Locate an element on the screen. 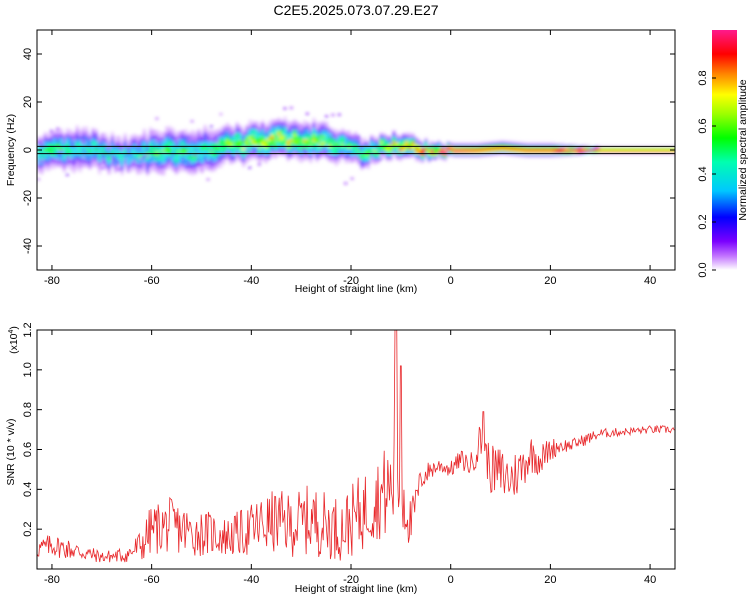 This screenshot has height=600, width=750. colorbar-tick-label: 0.2 is located at coordinates (703, 221).